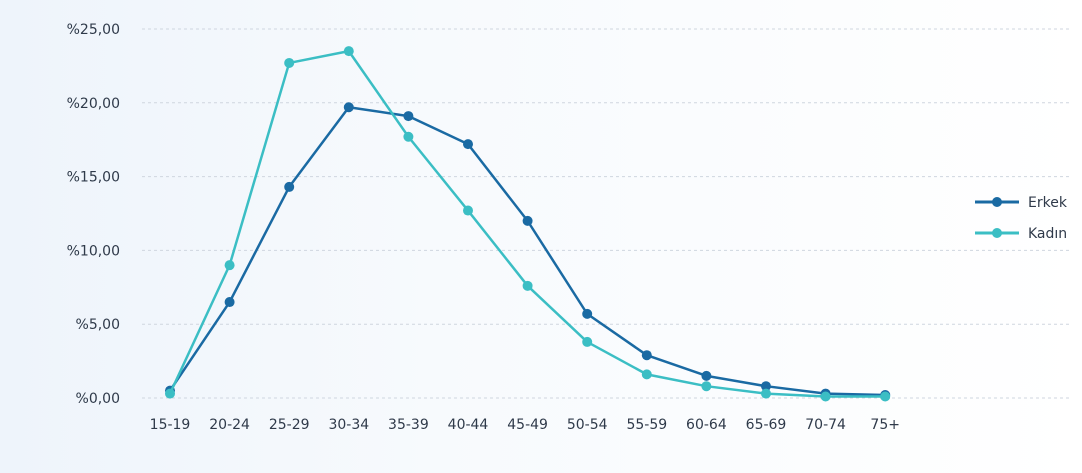 Image resolution: width=1082 pixels, height=473 pixels. Describe the element at coordinates (93, 251) in the screenshot. I see `y-tick-label: %10,00` at that location.